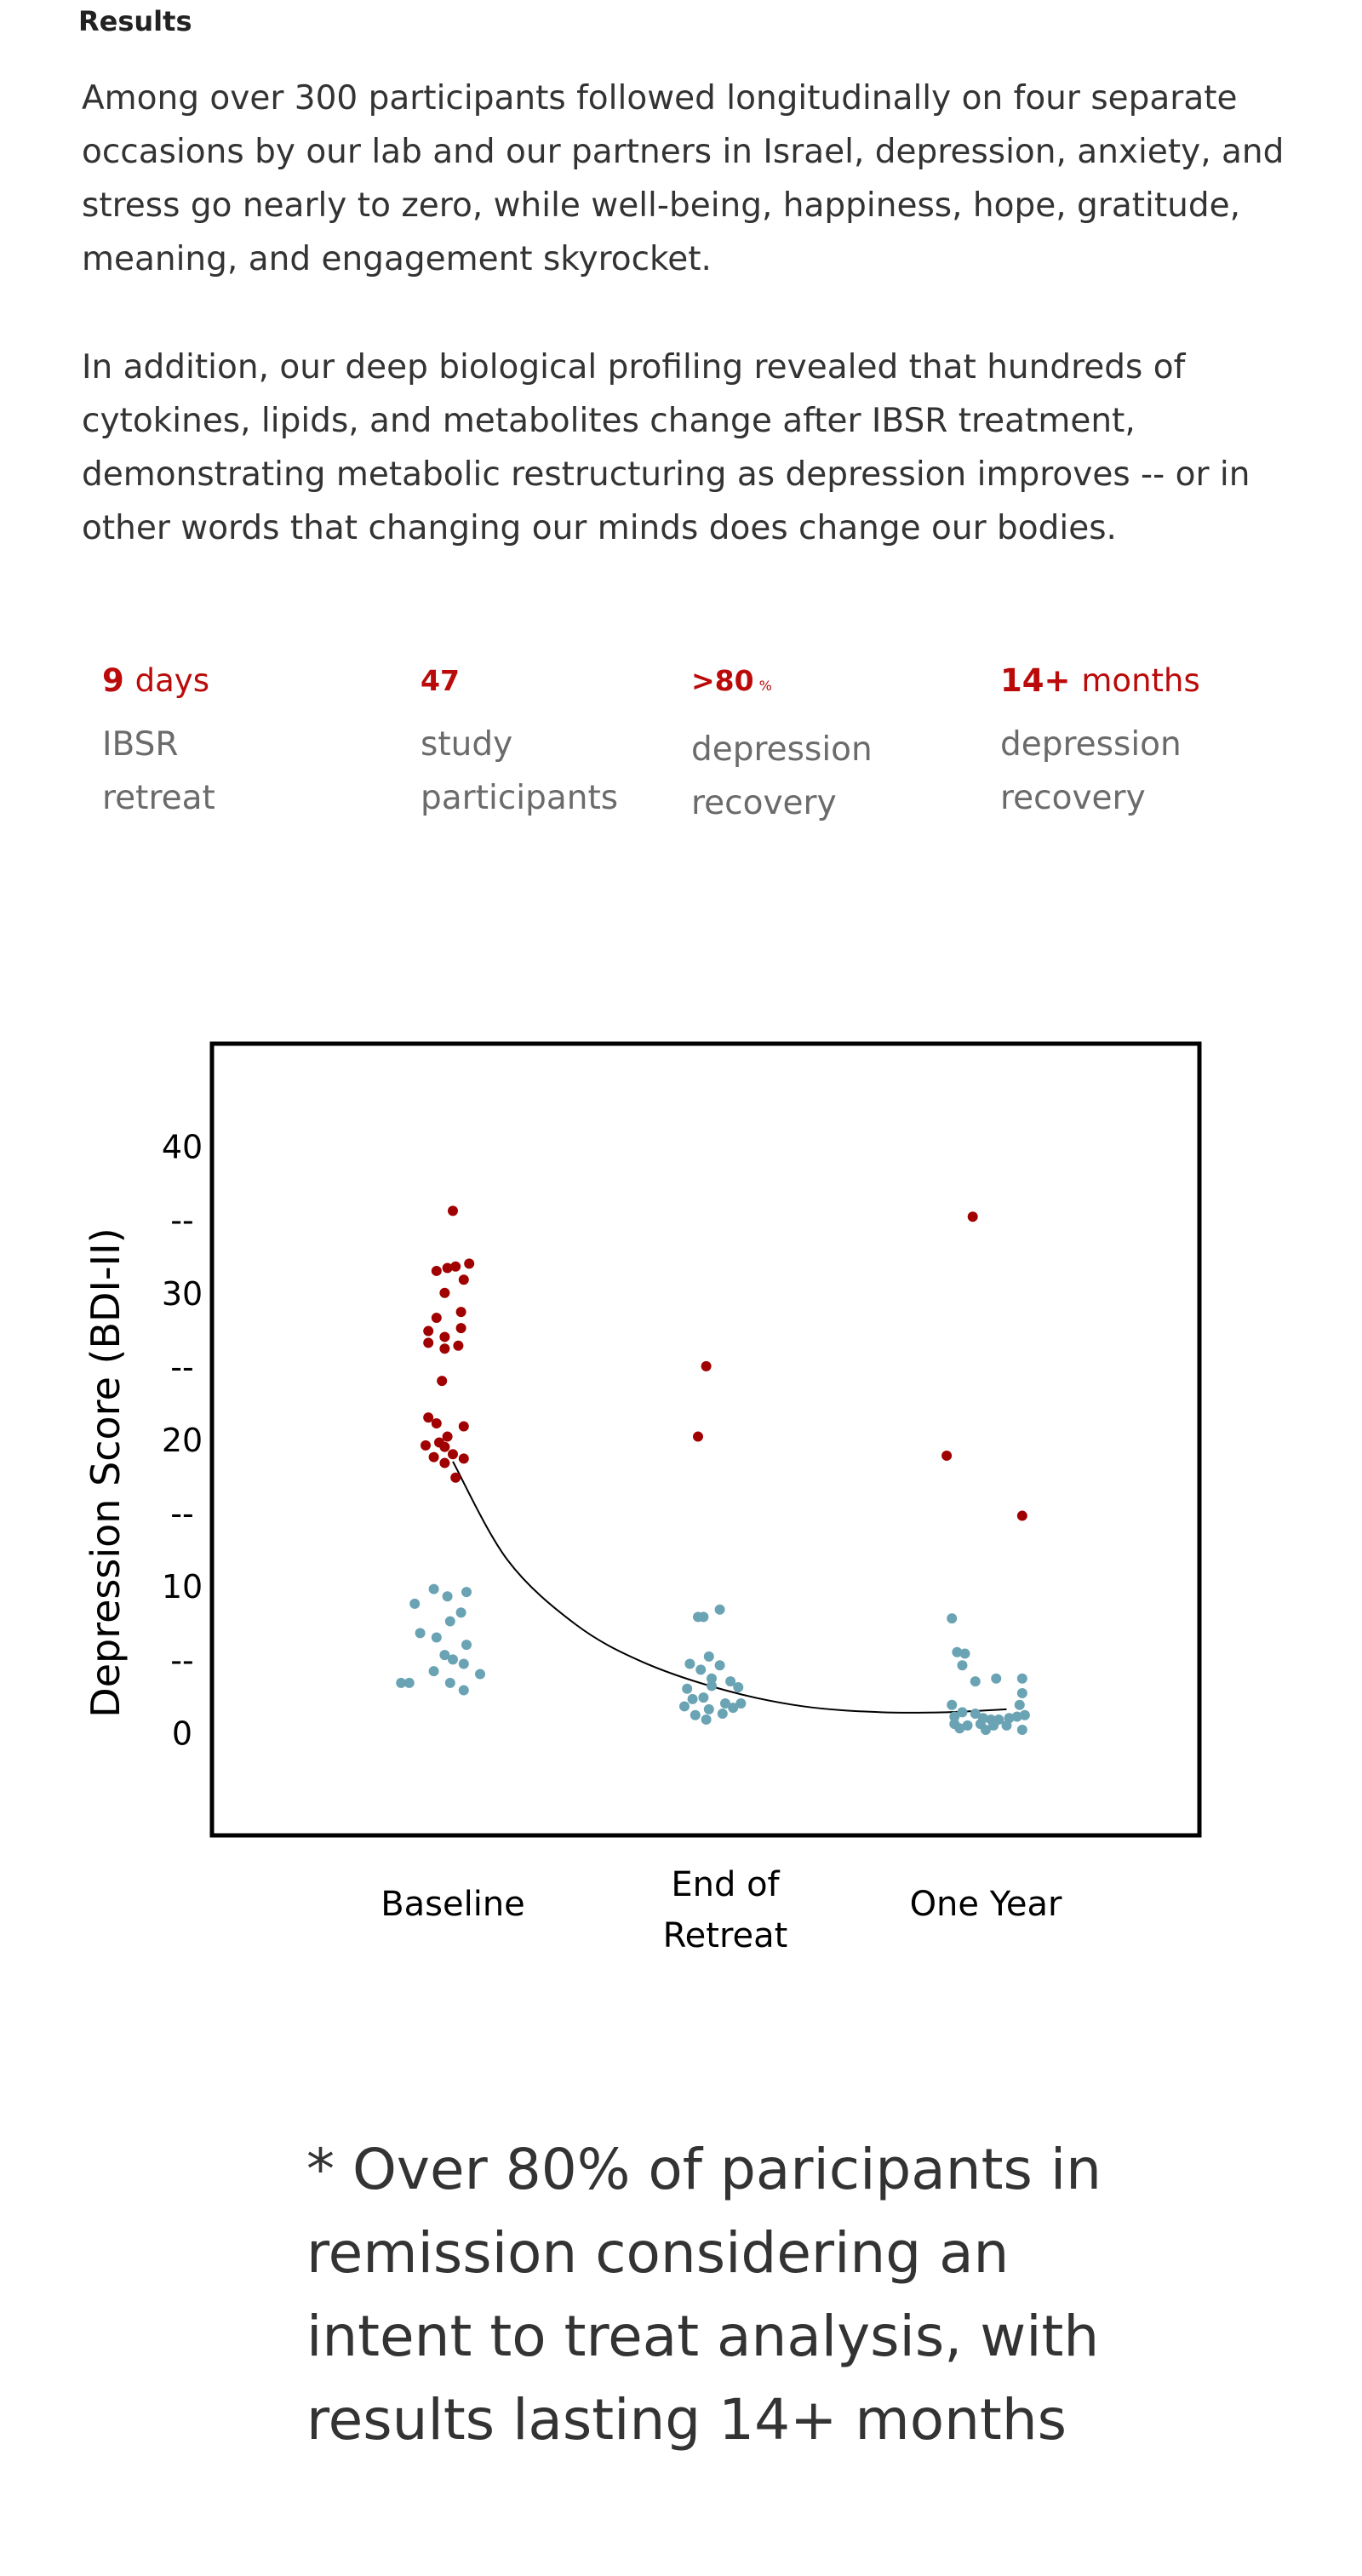 Image resolution: width=1362 pixels, height=2576 pixels. What do you see at coordinates (230, 742) in the screenshot?
I see `stat-retreat-length: 9 days IBSR retreat` at bounding box center [230, 742].